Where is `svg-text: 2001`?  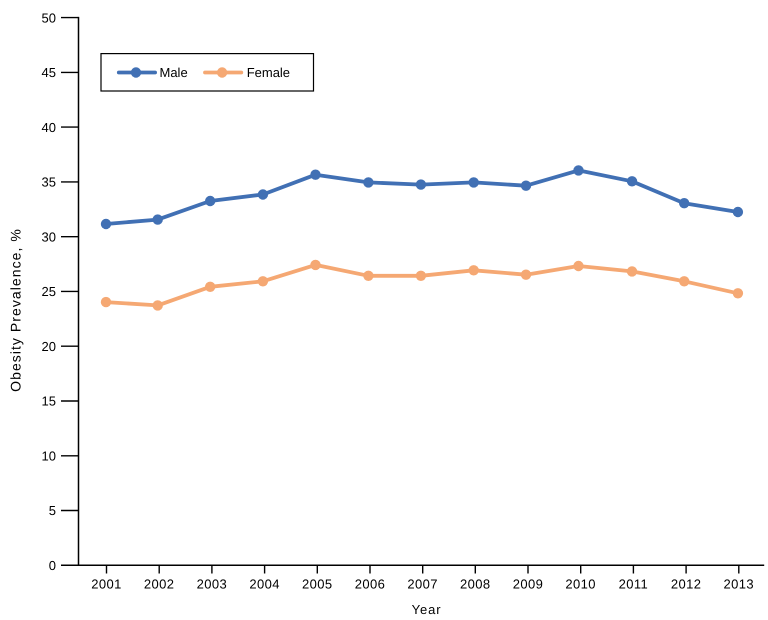 svg-text: 2001 is located at coordinates (106, 584).